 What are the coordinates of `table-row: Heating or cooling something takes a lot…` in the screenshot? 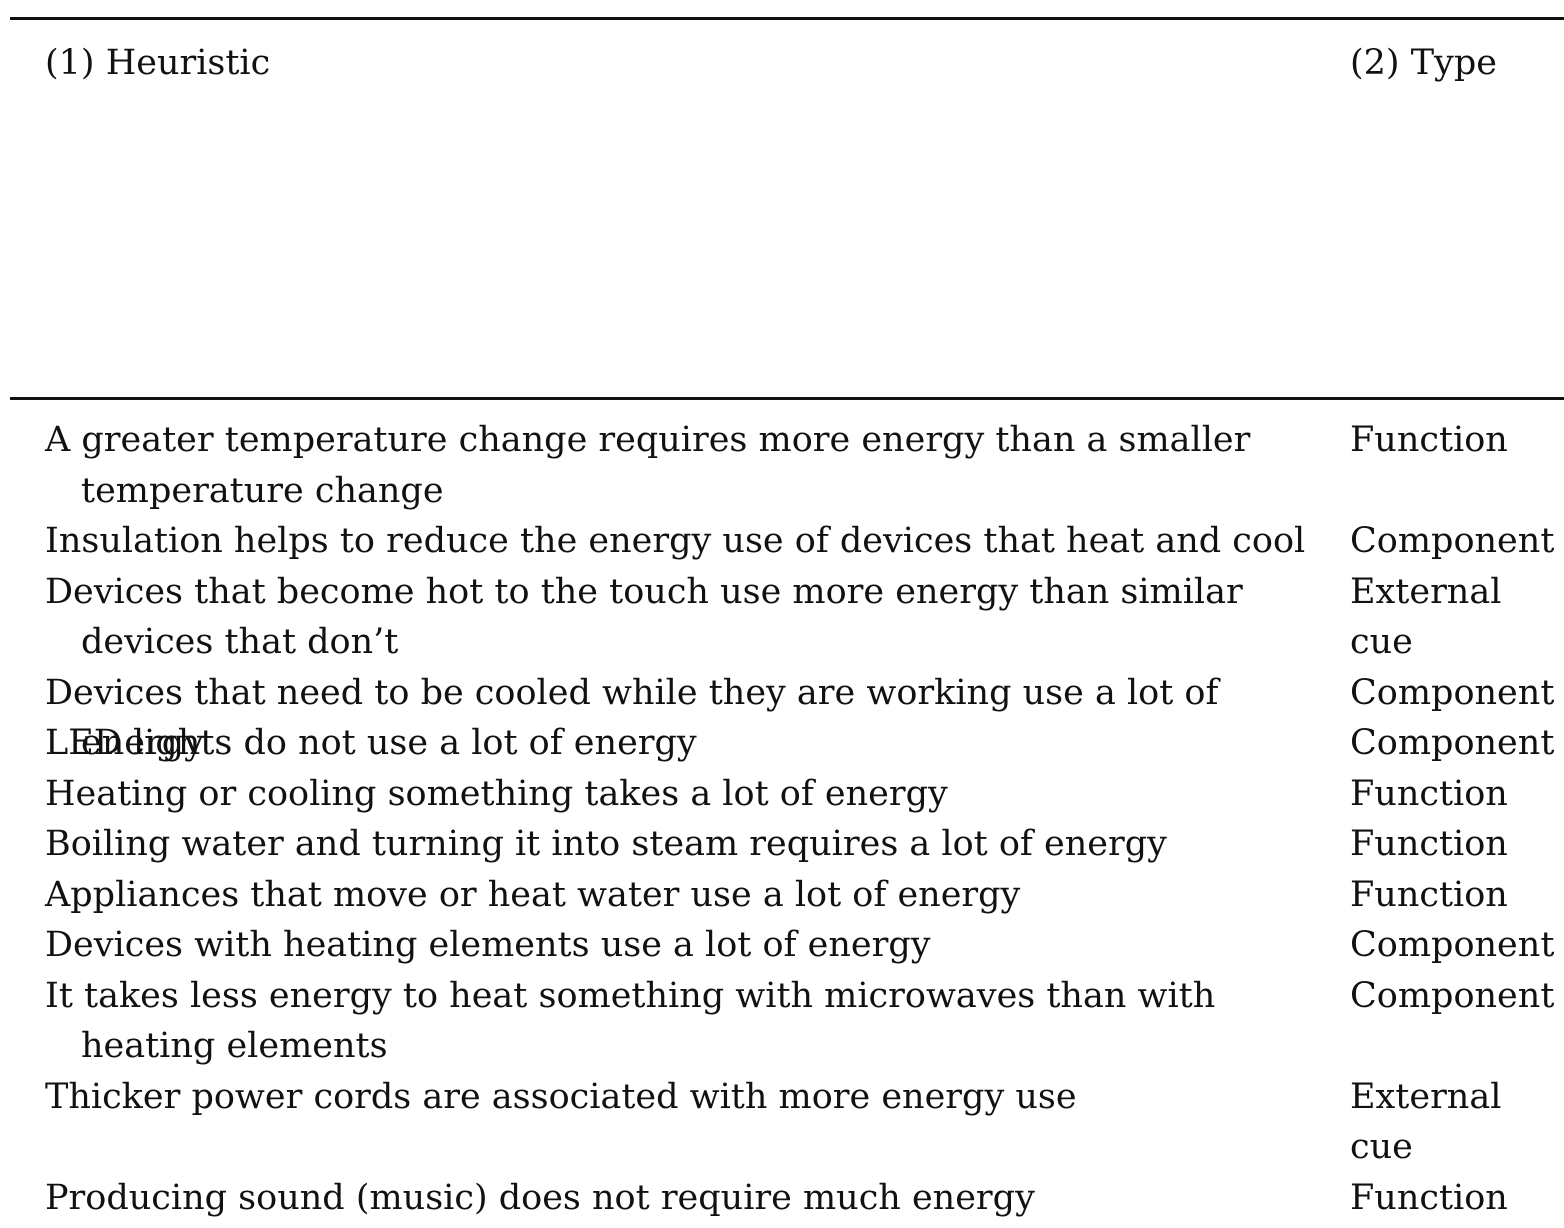 It's located at (782, 794).